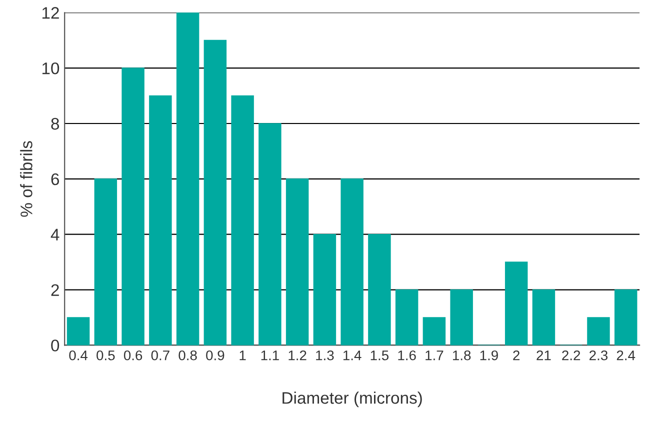 This screenshot has height=421, width=646. I want to click on y-tick-label: 0, so click(55, 346).